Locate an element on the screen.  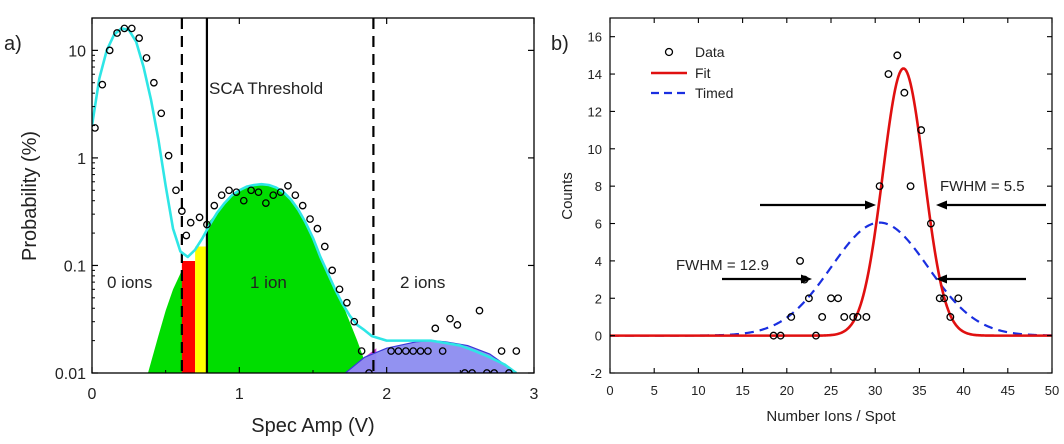
annotation-0-ions: 0 ions is located at coordinates (129, 282).